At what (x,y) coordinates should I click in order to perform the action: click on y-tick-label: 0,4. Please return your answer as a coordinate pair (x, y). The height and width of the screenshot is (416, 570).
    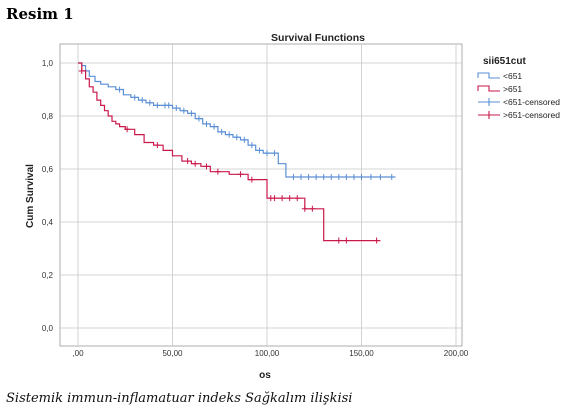
    Looking at the image, I should click on (48, 222).